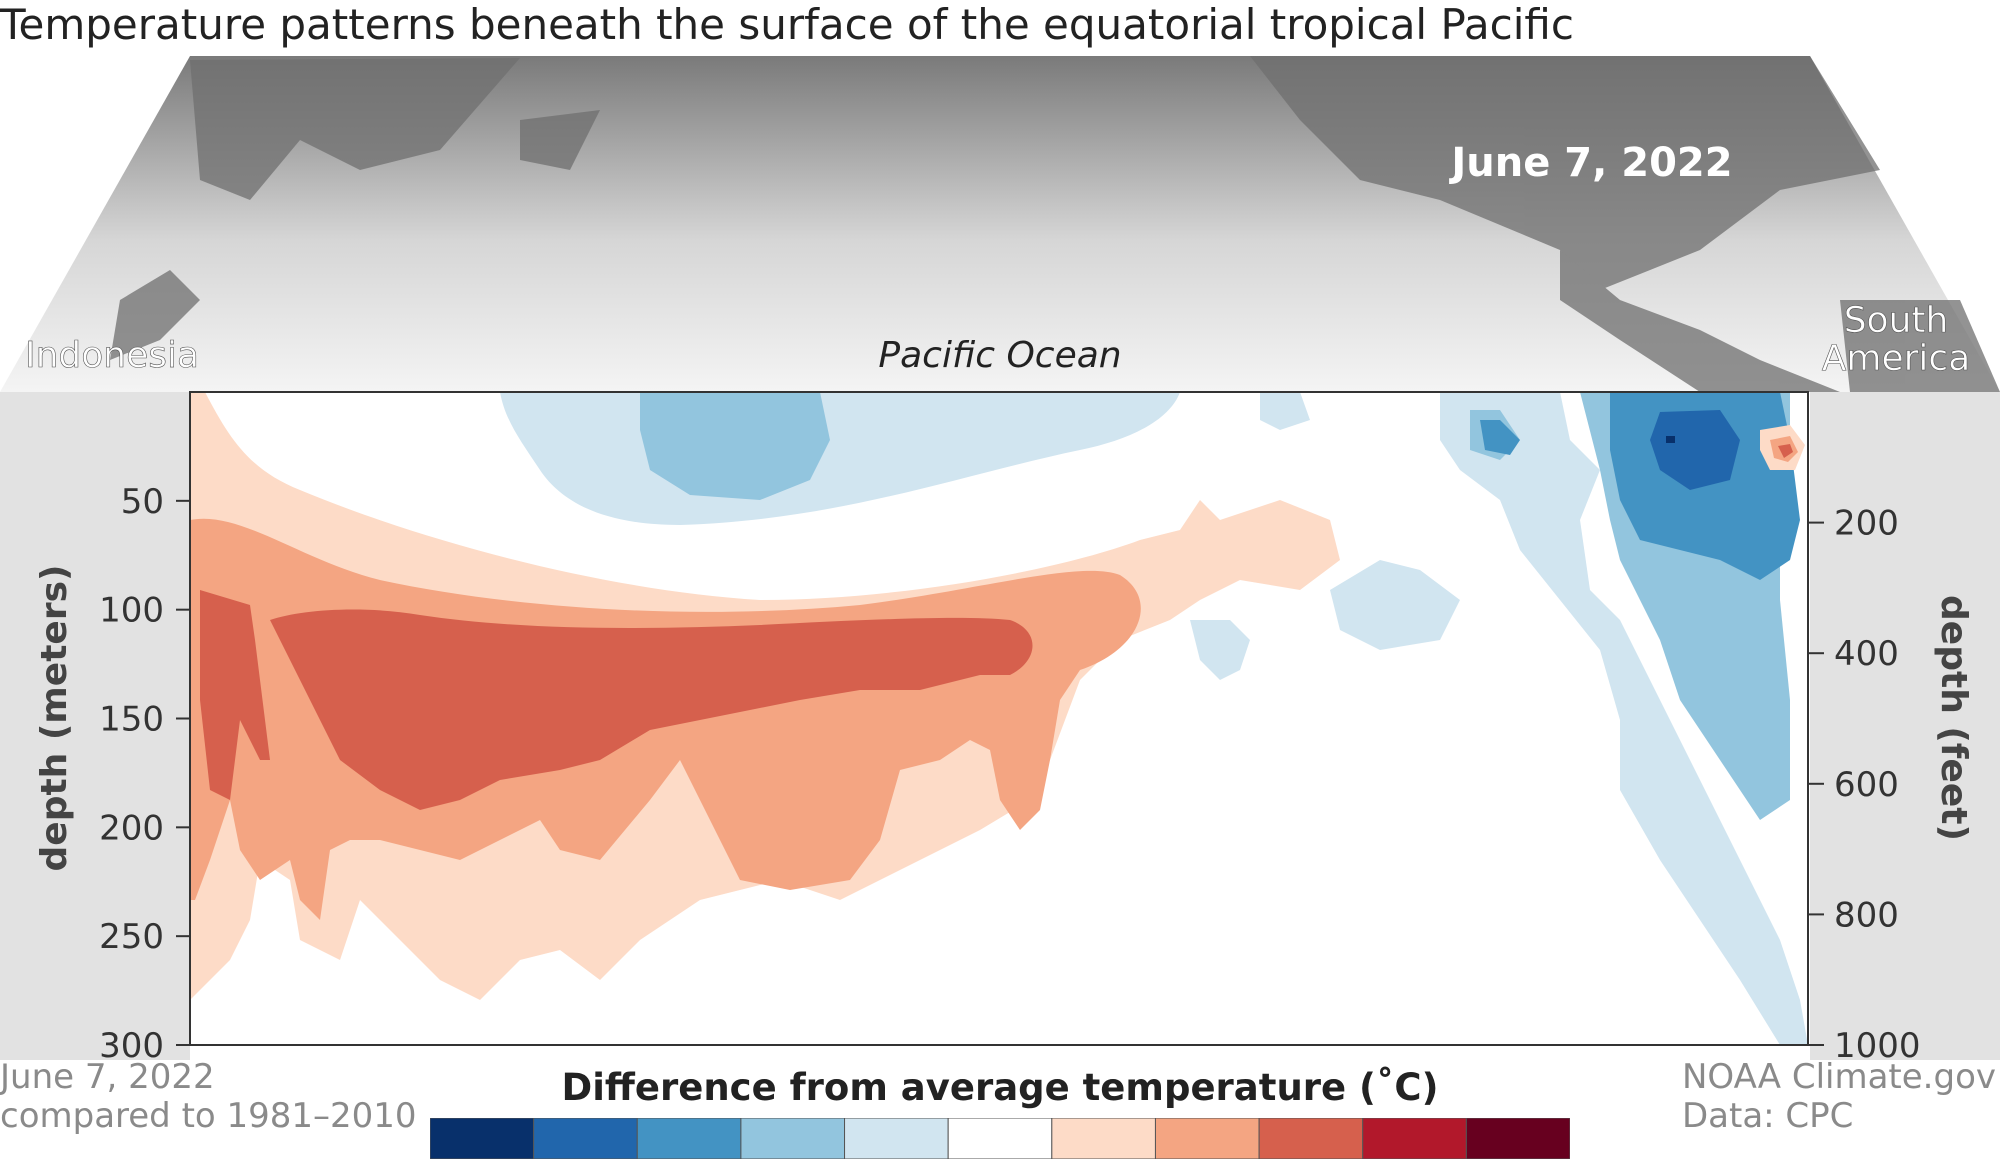 Image resolution: width=2000 pixels, height=1159 pixels. I want to click on left-axis: 50 100 150 200 250 300, so click(144, 771).